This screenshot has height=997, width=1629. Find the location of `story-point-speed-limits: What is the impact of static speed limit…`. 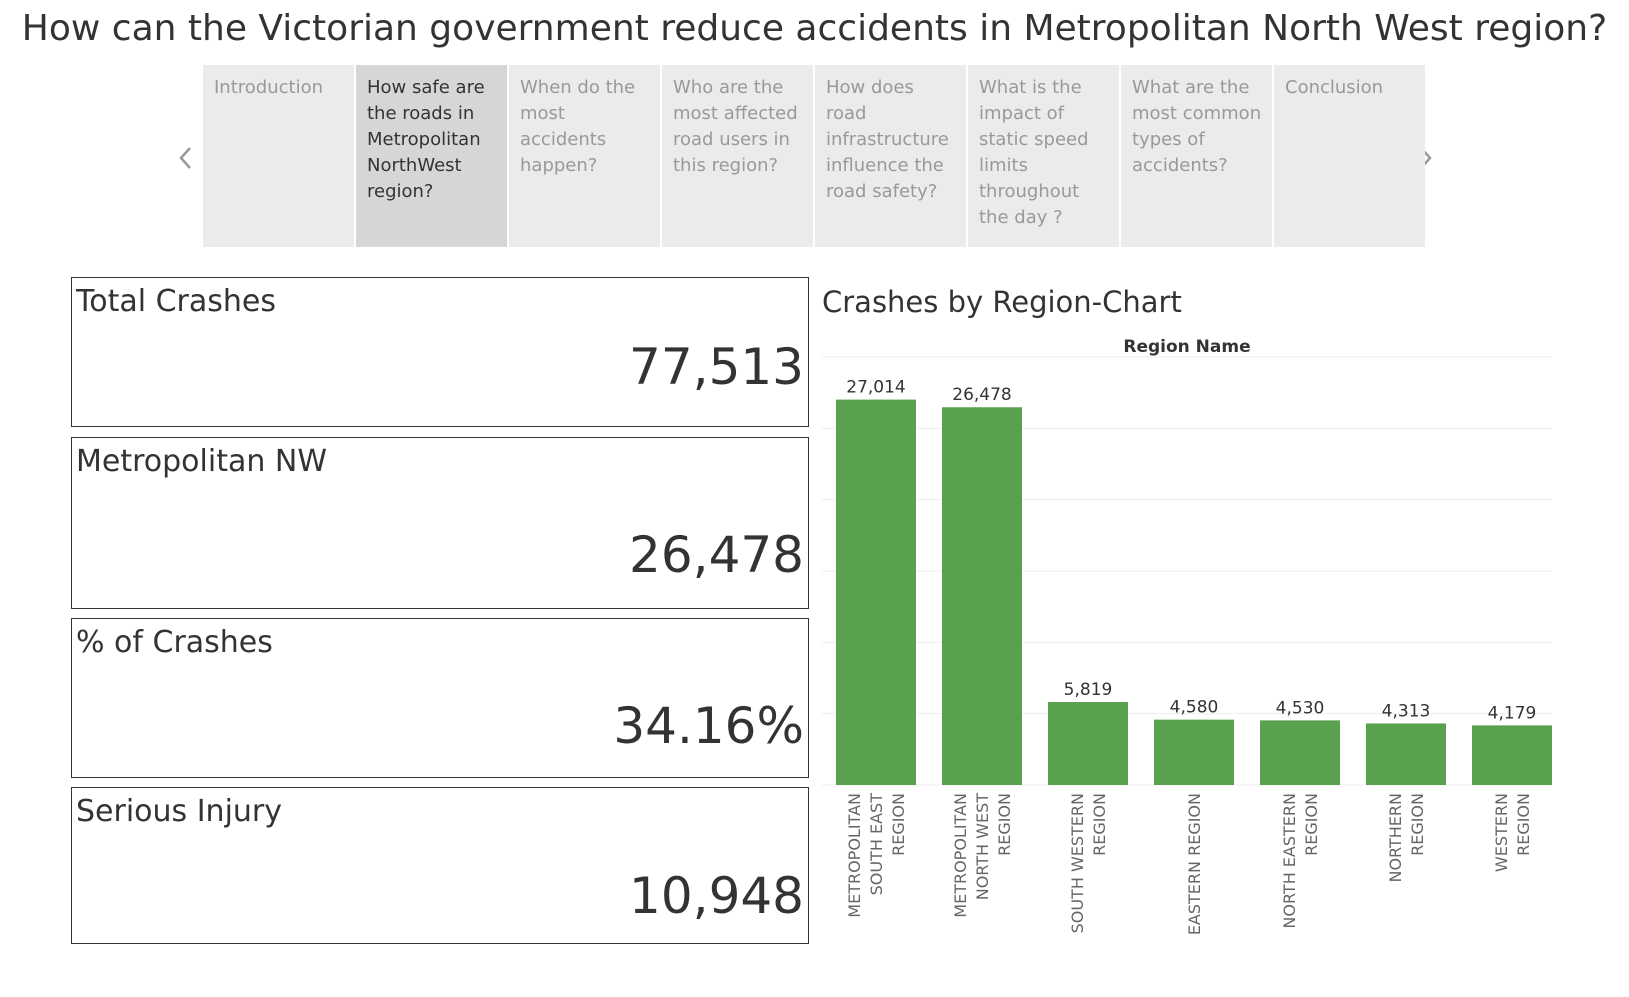

story-point-speed-limits: What is the impact of static speed limit… is located at coordinates (1043, 156).